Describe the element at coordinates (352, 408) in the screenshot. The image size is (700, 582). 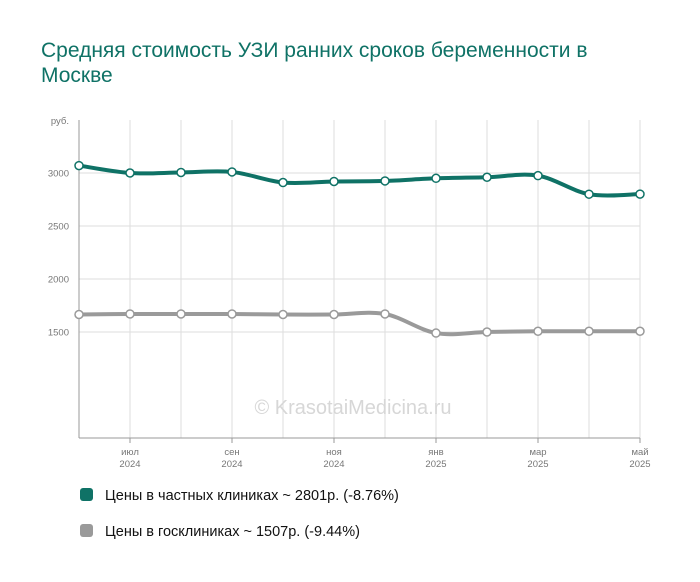
I see `watermark-text: © KrasotaiMedicina.ru` at that location.